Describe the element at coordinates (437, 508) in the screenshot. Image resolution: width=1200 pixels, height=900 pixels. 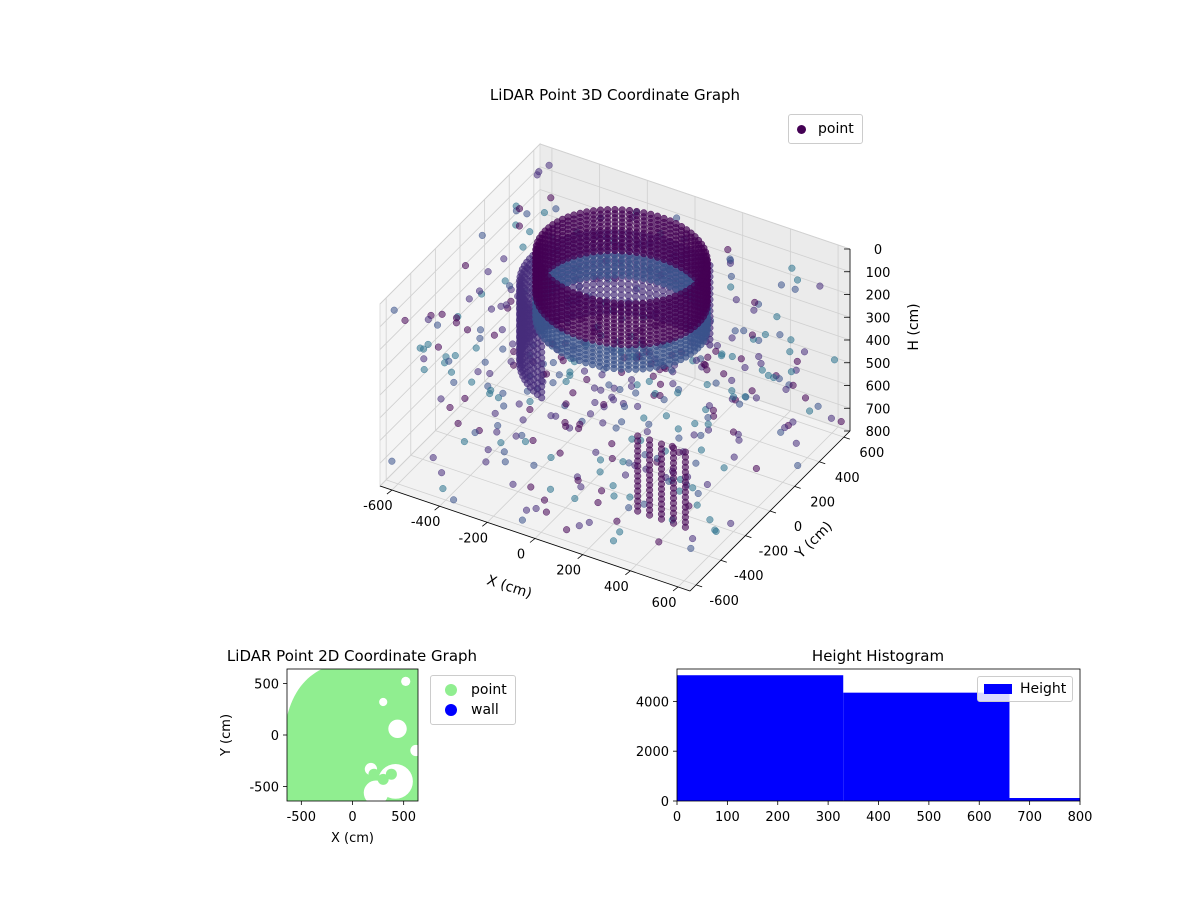
I see `x-tick` at that location.